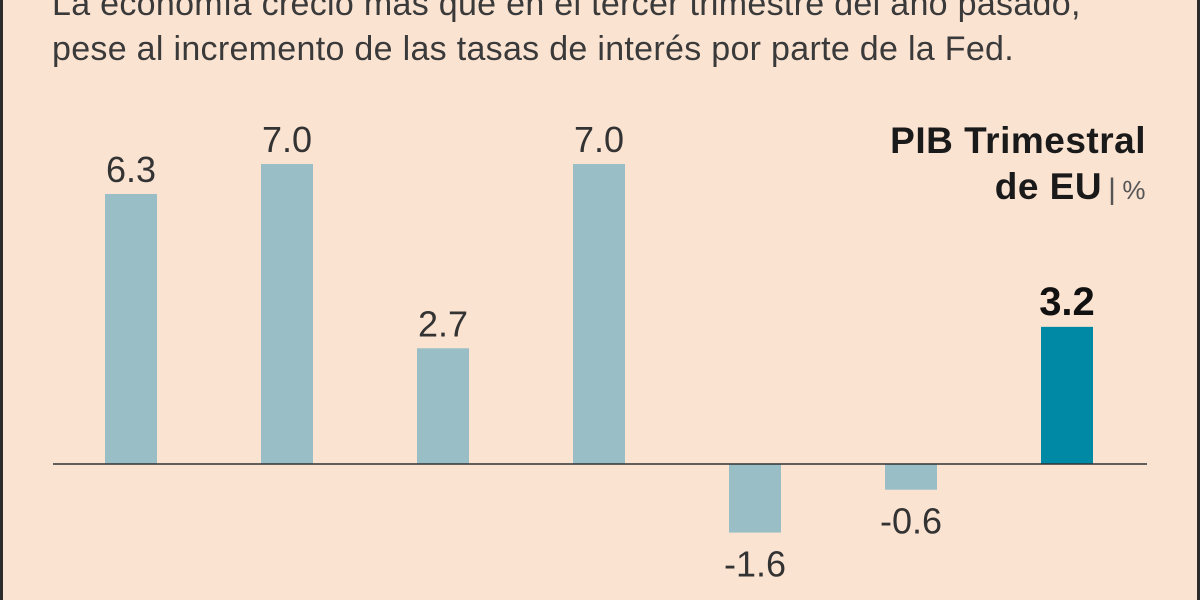 This screenshot has width=1200, height=600. What do you see at coordinates (599, 139) in the screenshot?
I see `data-label-4: 7.0` at bounding box center [599, 139].